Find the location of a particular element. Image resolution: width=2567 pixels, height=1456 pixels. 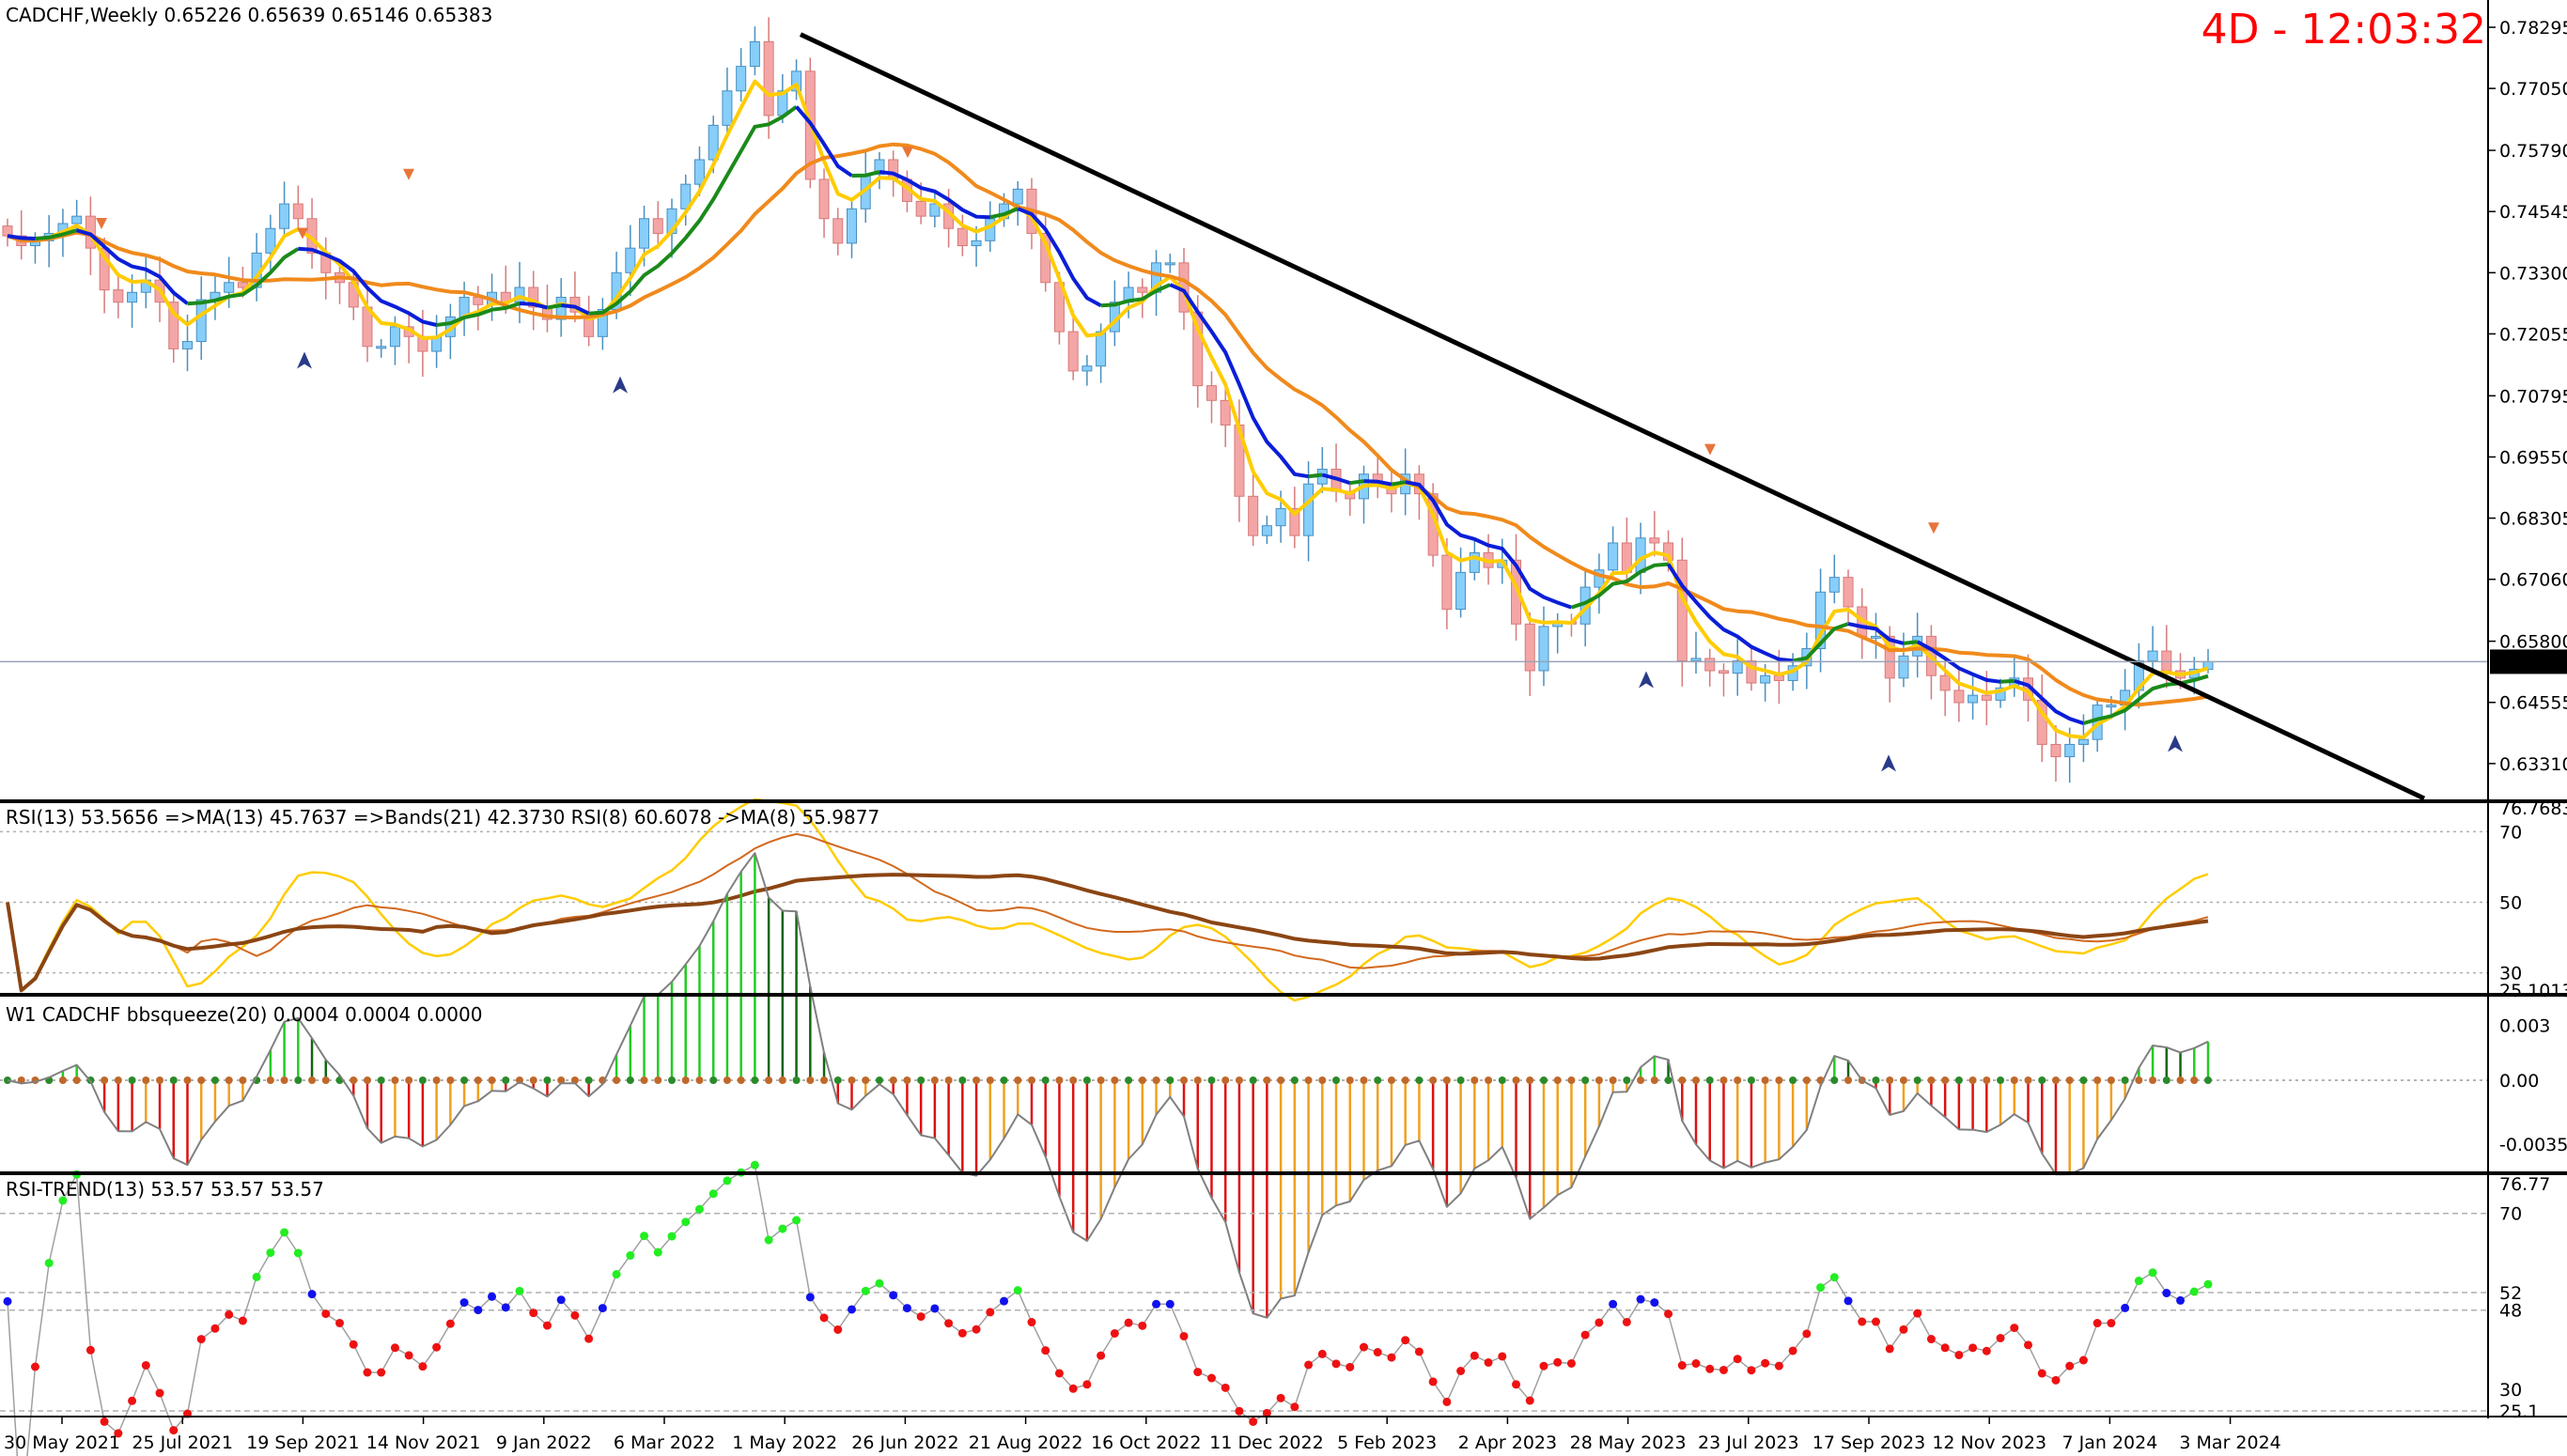

price-axis-label: 0.72055 is located at coordinates (2533, 334).